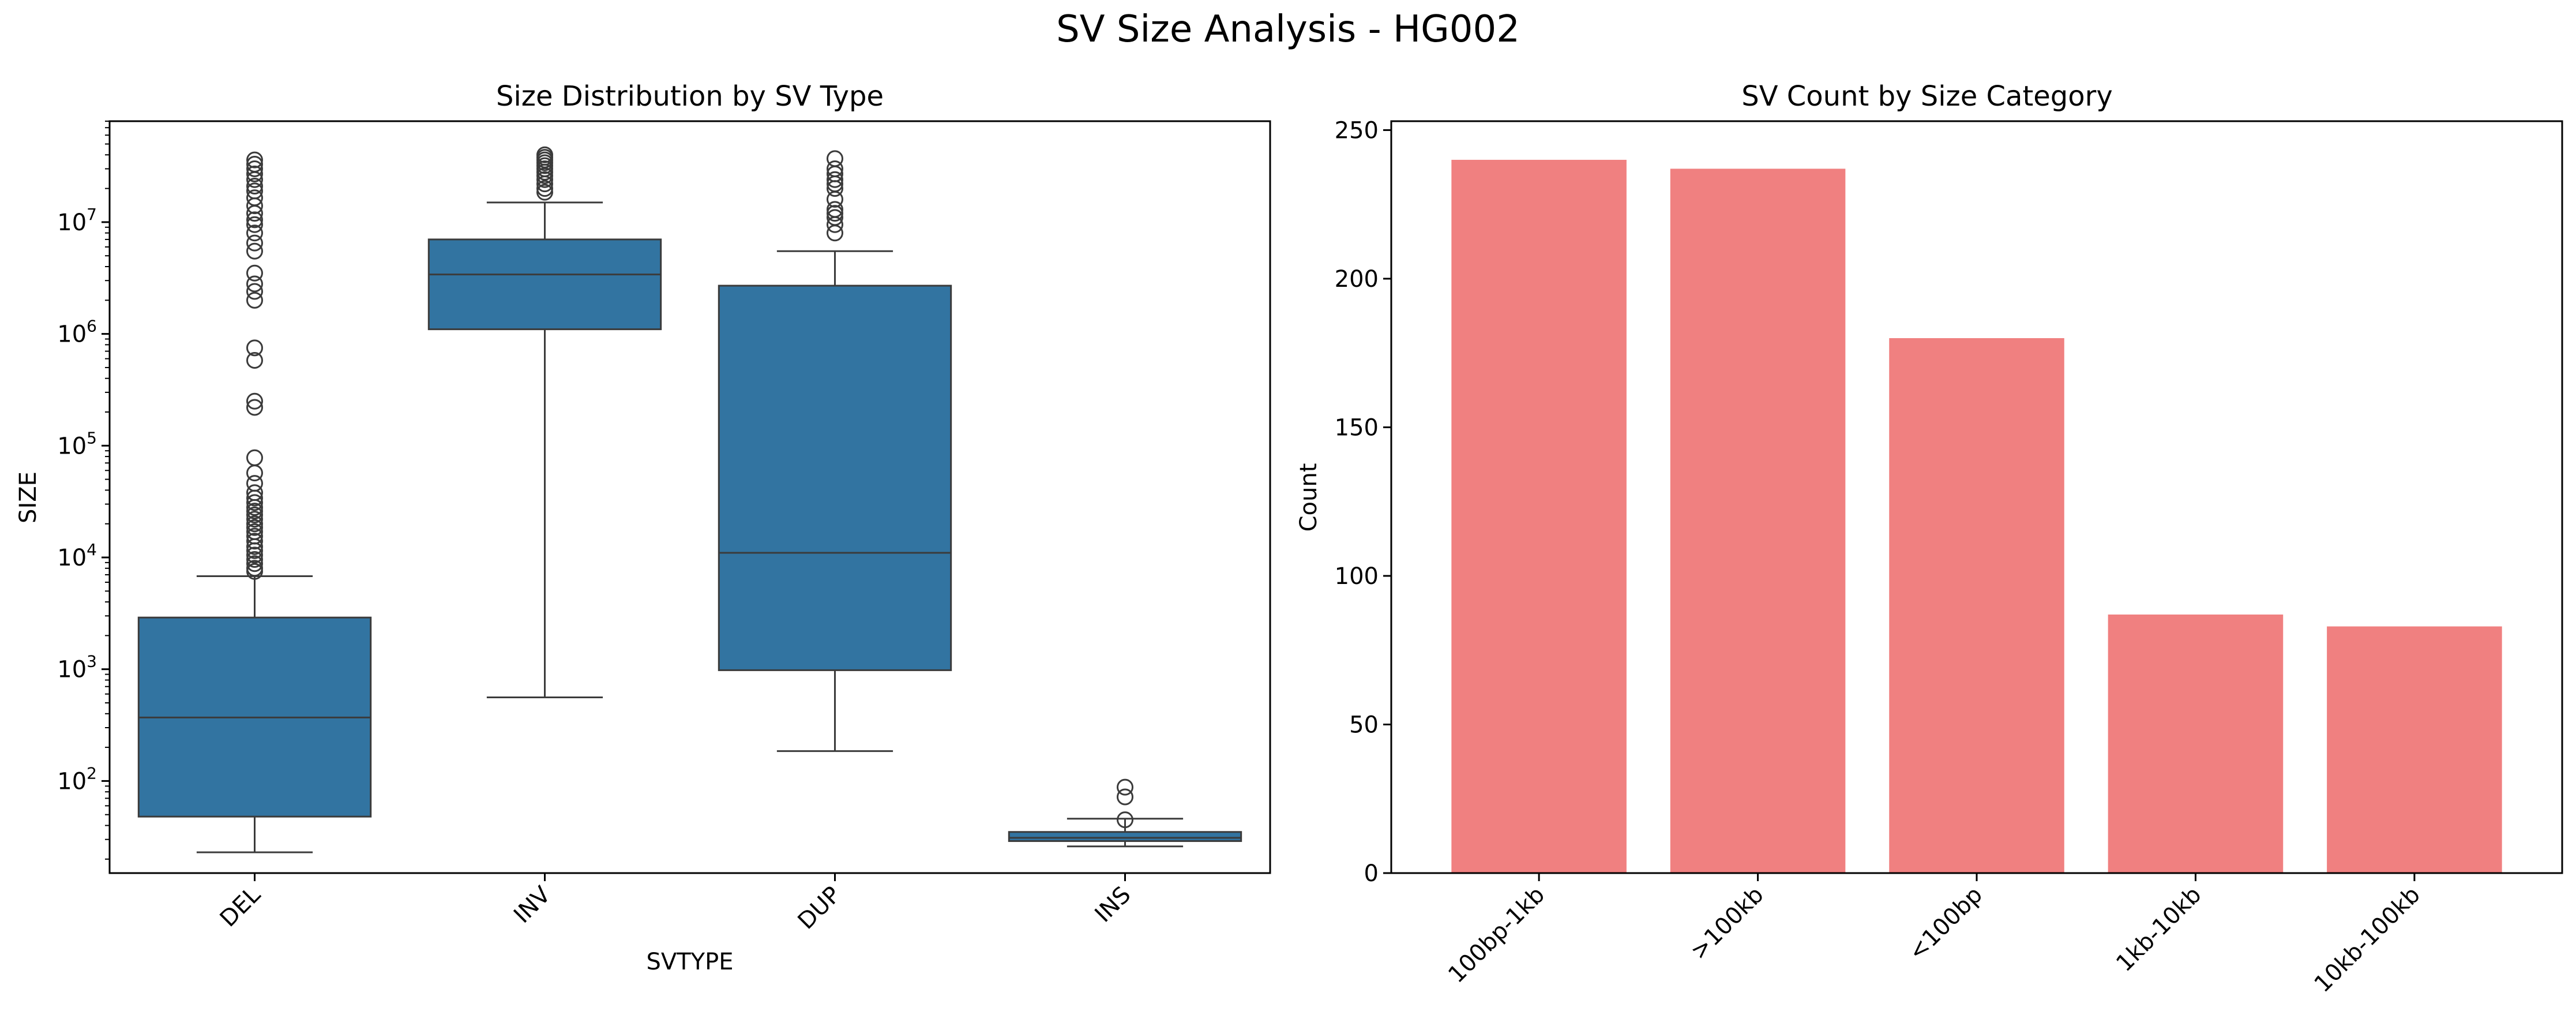  Describe the element at coordinates (92, 661) in the screenshot. I see `y-tick-label-exponent: 3` at that location.